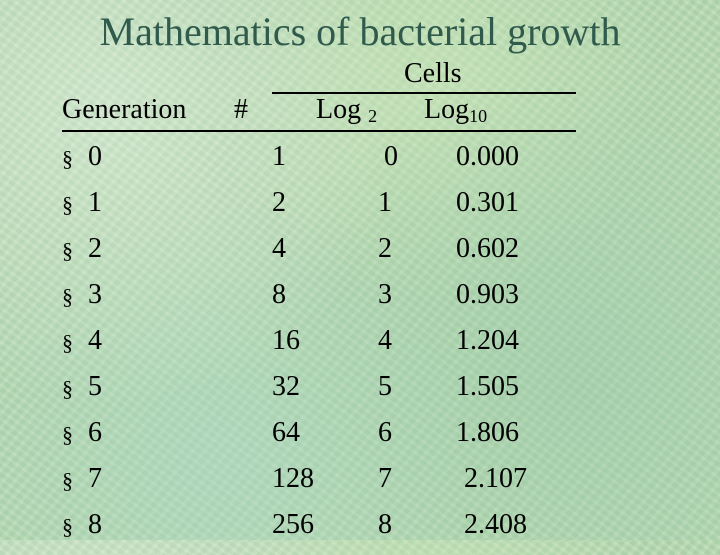  I want to click on table-row: § 1 2 1 0.301, so click(360, 210).